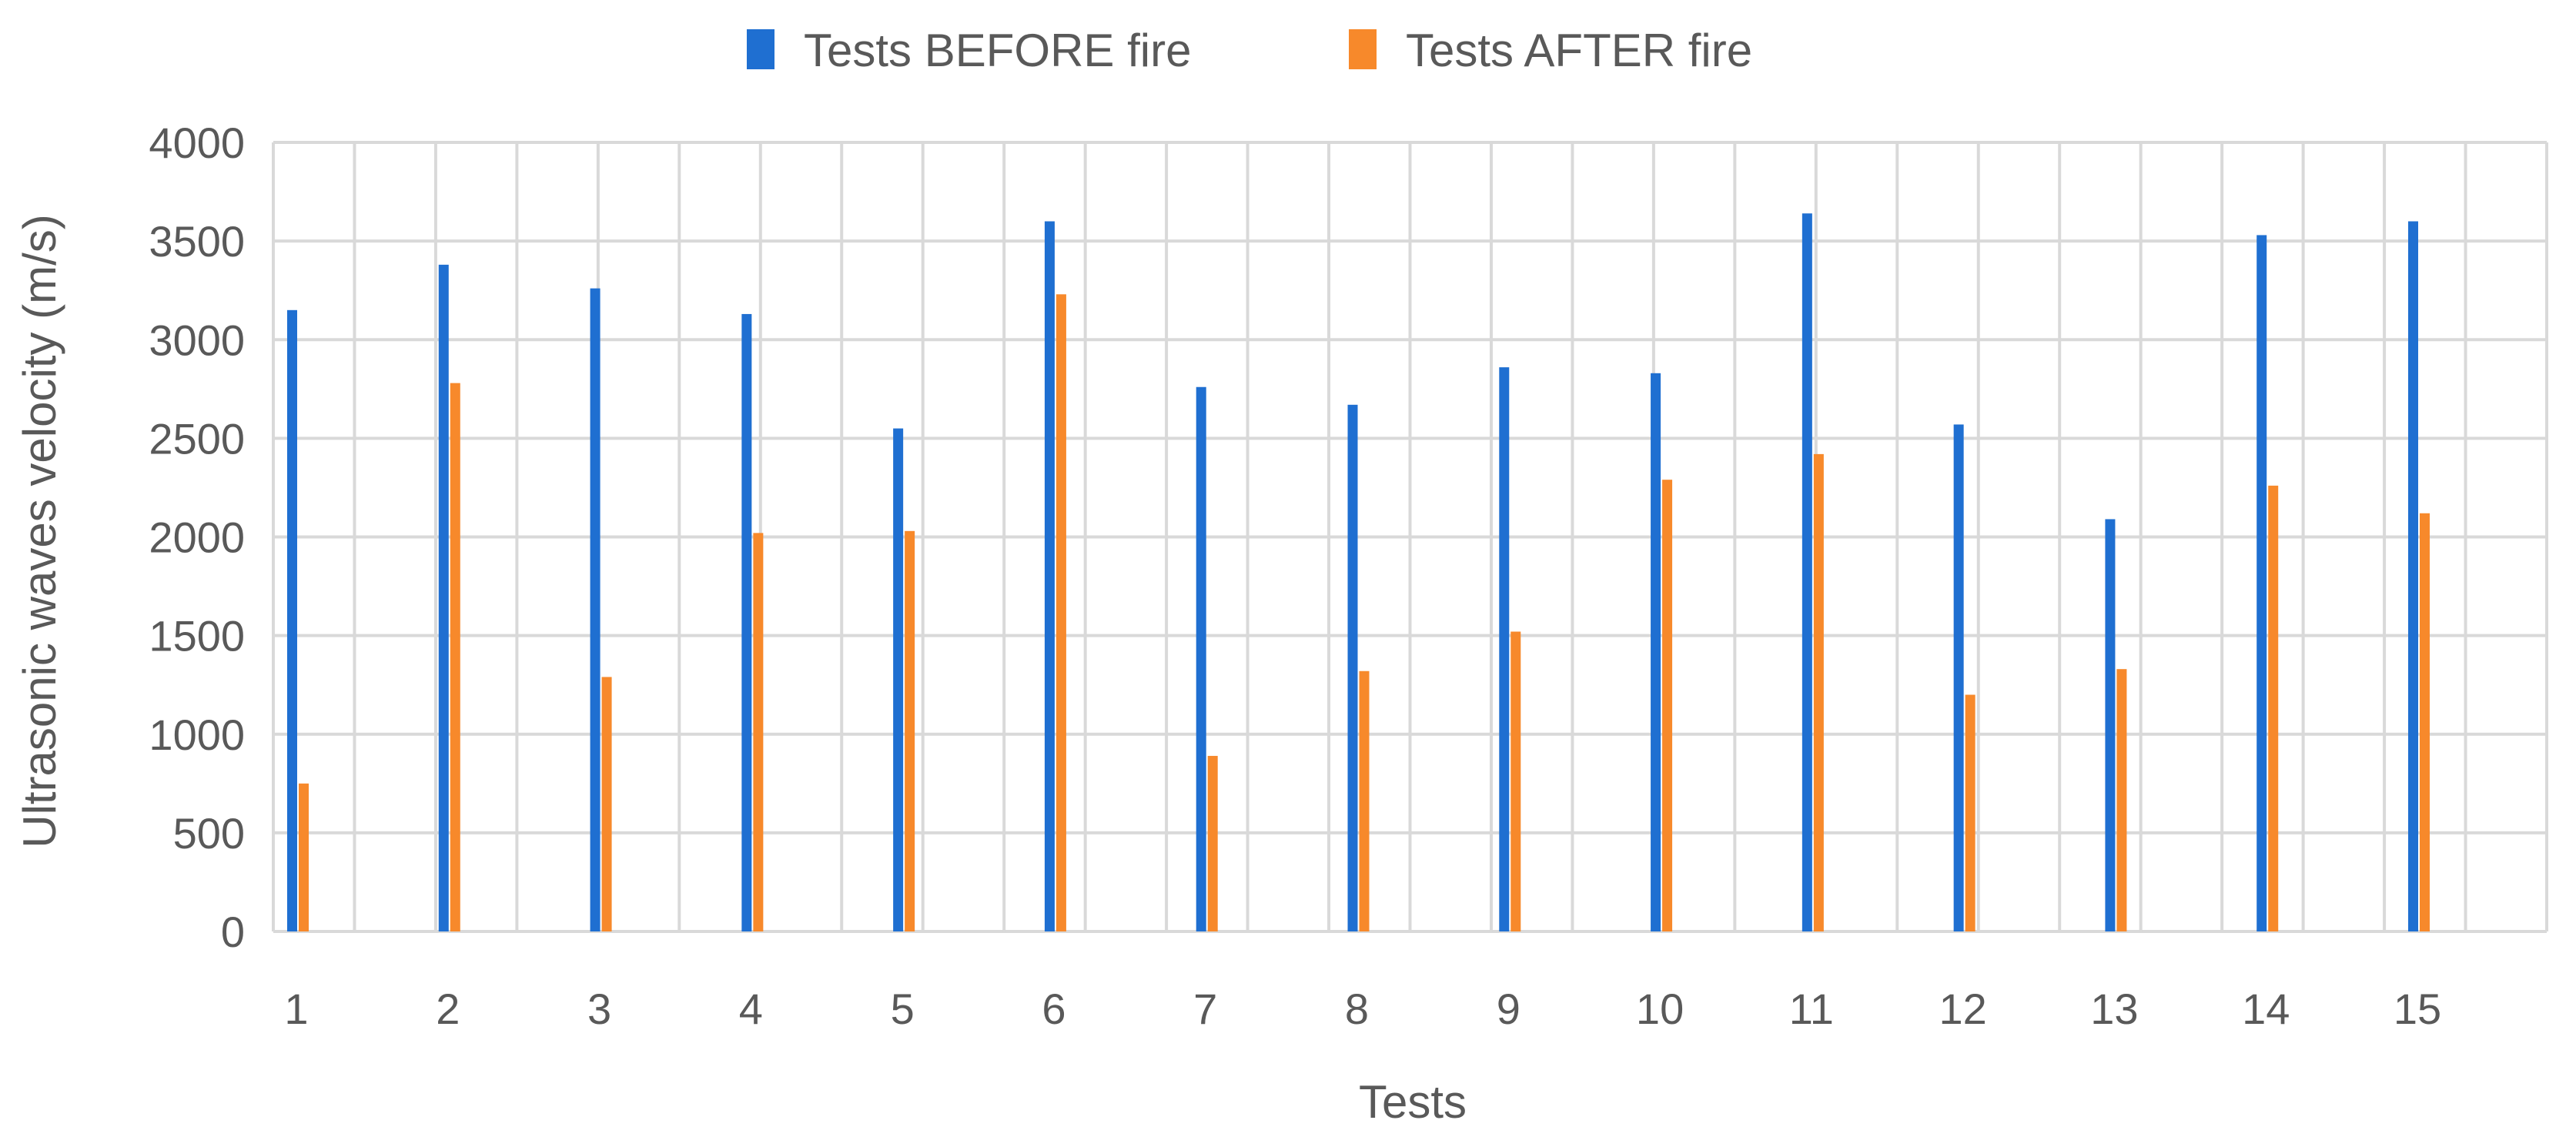 This screenshot has width=2576, height=1147. Describe the element at coordinates (599, 1009) in the screenshot. I see `x-tick-label: 3` at that location.